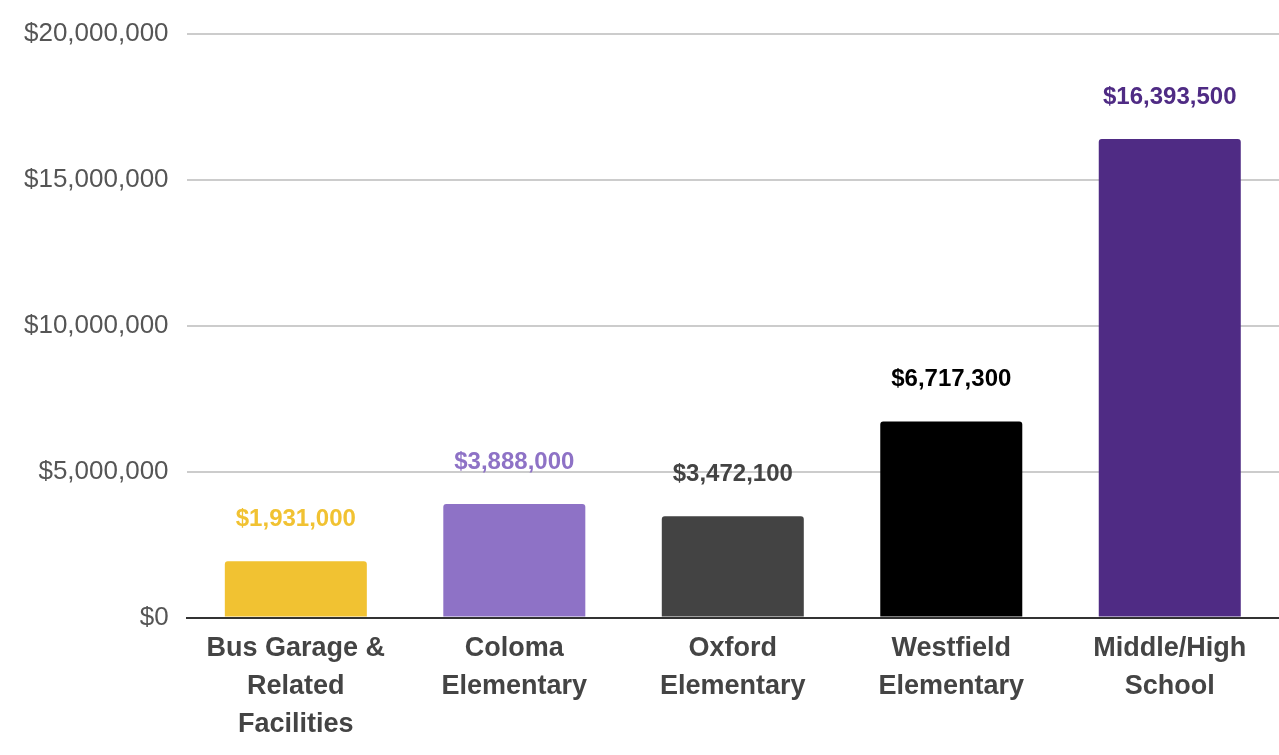  What do you see at coordinates (951, 378) in the screenshot?
I see `data-label: $6,717,300` at bounding box center [951, 378].